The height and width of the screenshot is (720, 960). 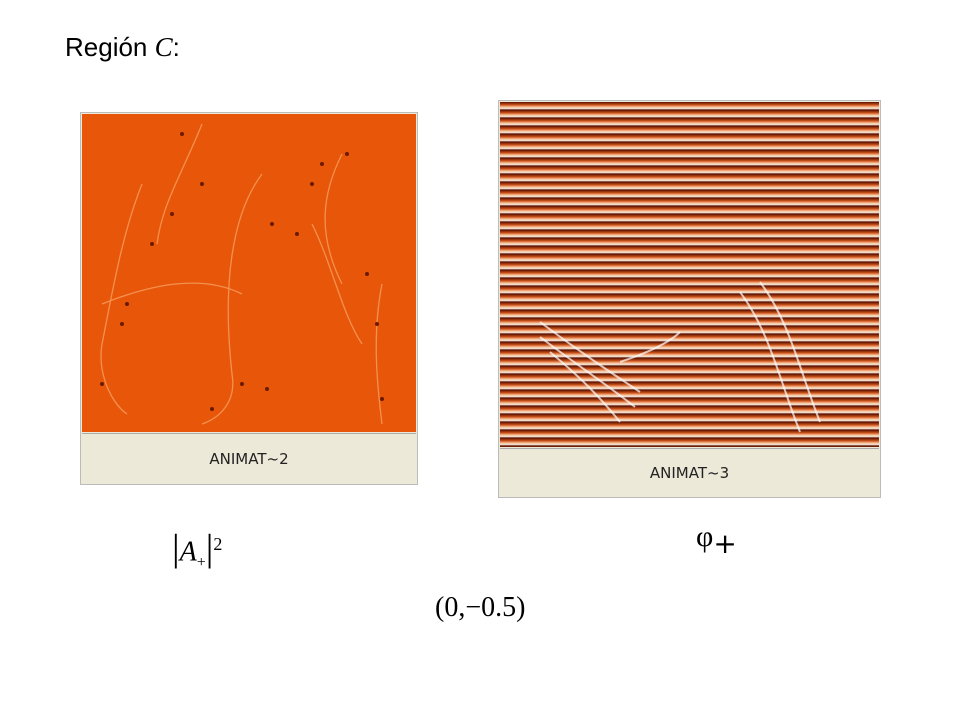 I want to click on phase-label: φ+, so click(x=716, y=540).